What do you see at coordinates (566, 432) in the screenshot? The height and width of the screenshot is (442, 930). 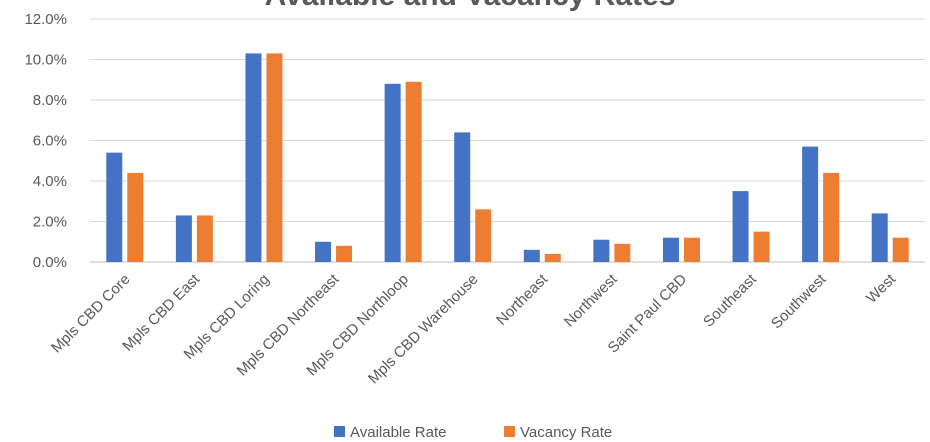 I see `legend-label: Vacancy Rate` at bounding box center [566, 432].